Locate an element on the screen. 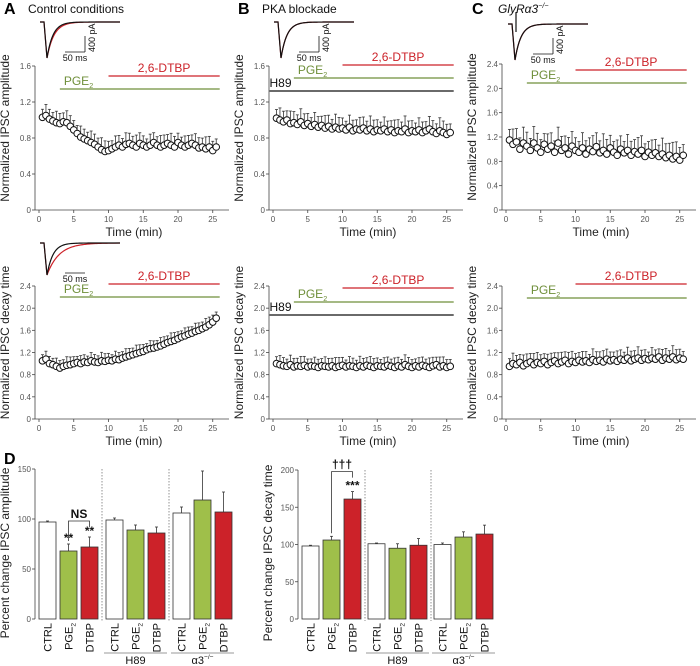 This screenshot has width=700, height=666. y-tick-label: 50 is located at coordinates (289, 582).